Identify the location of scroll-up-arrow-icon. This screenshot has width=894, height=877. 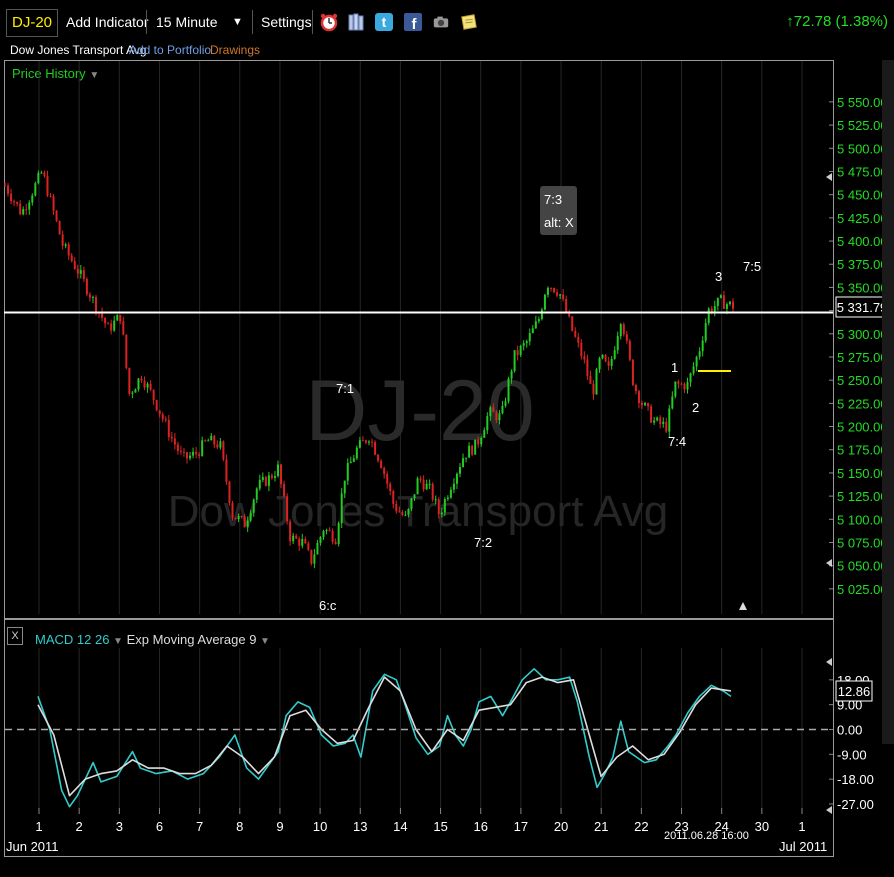
(829, 177).